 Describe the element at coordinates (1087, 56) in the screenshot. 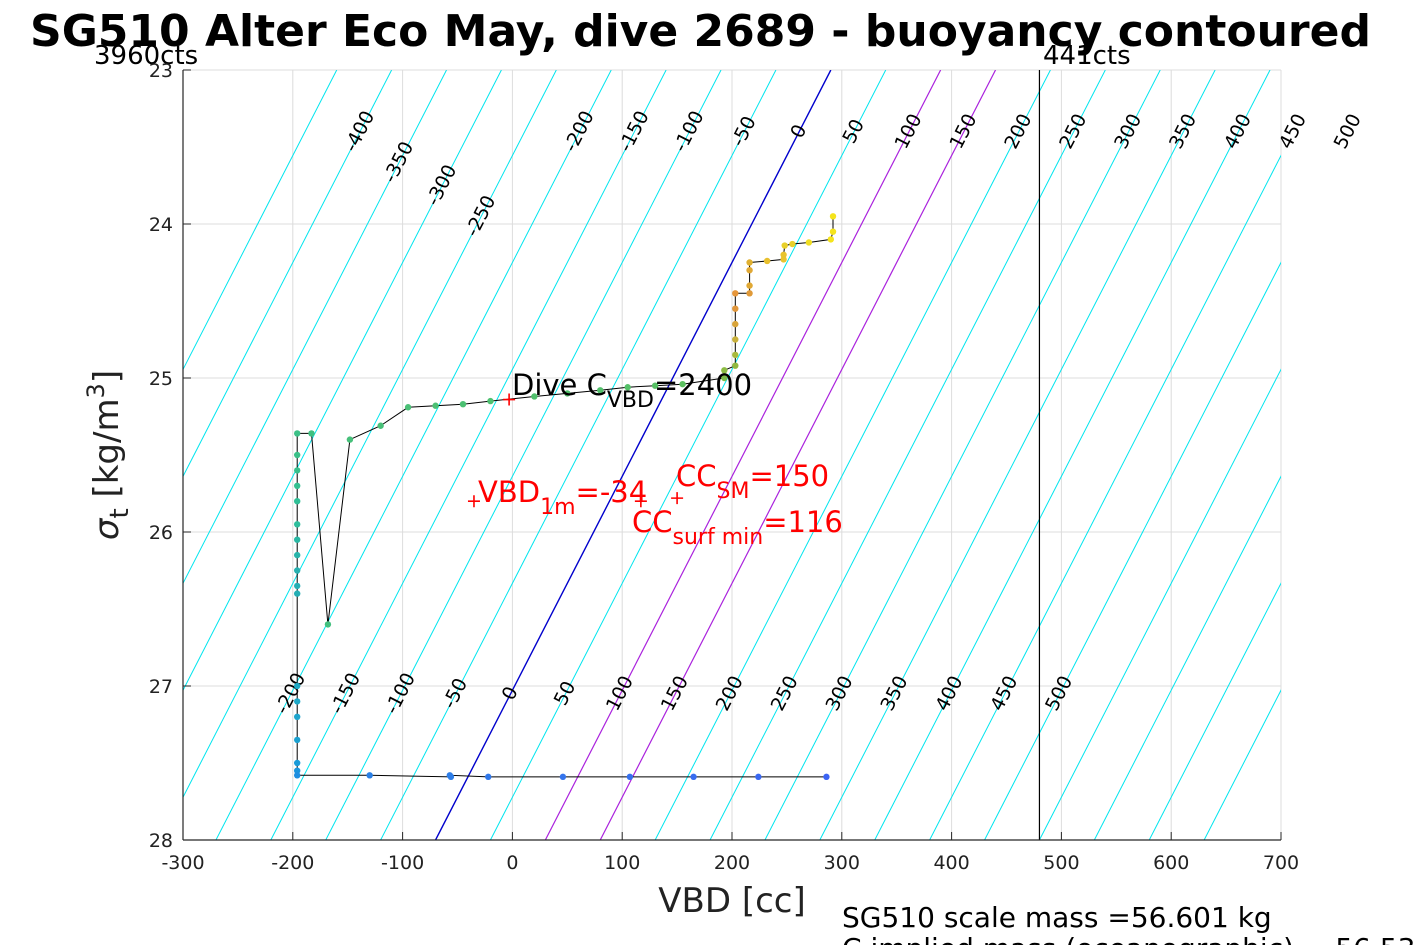

I see `right-counts-label: 441cts` at that location.